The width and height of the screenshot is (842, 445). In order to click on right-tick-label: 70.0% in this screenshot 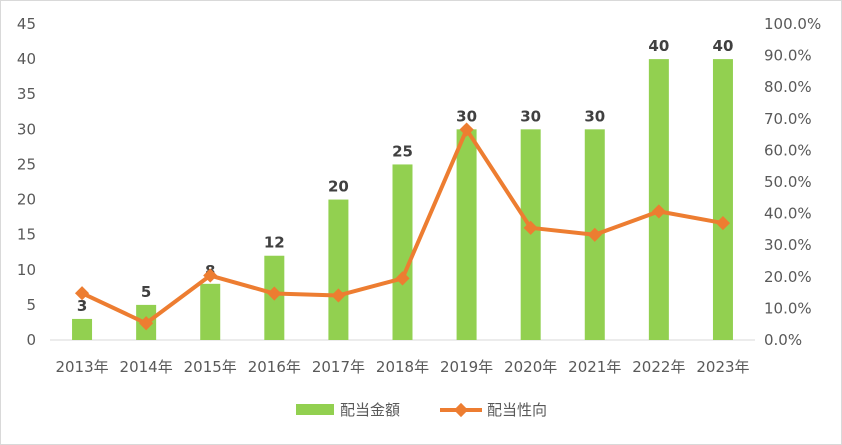, I will do `click(788, 119)`.